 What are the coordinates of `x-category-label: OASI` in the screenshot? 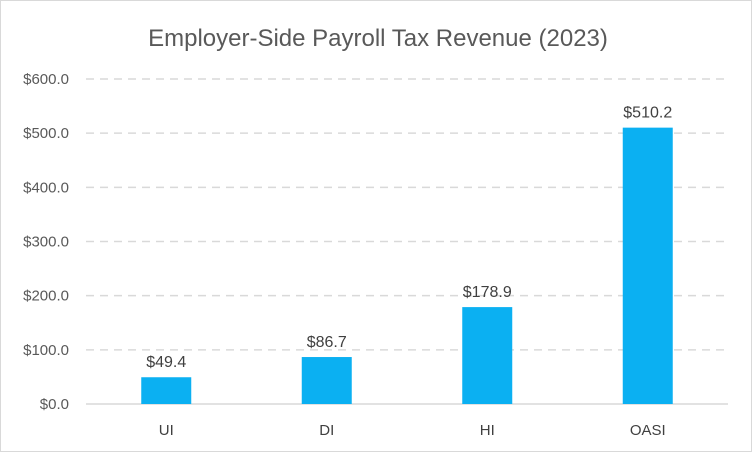 It's located at (648, 430).